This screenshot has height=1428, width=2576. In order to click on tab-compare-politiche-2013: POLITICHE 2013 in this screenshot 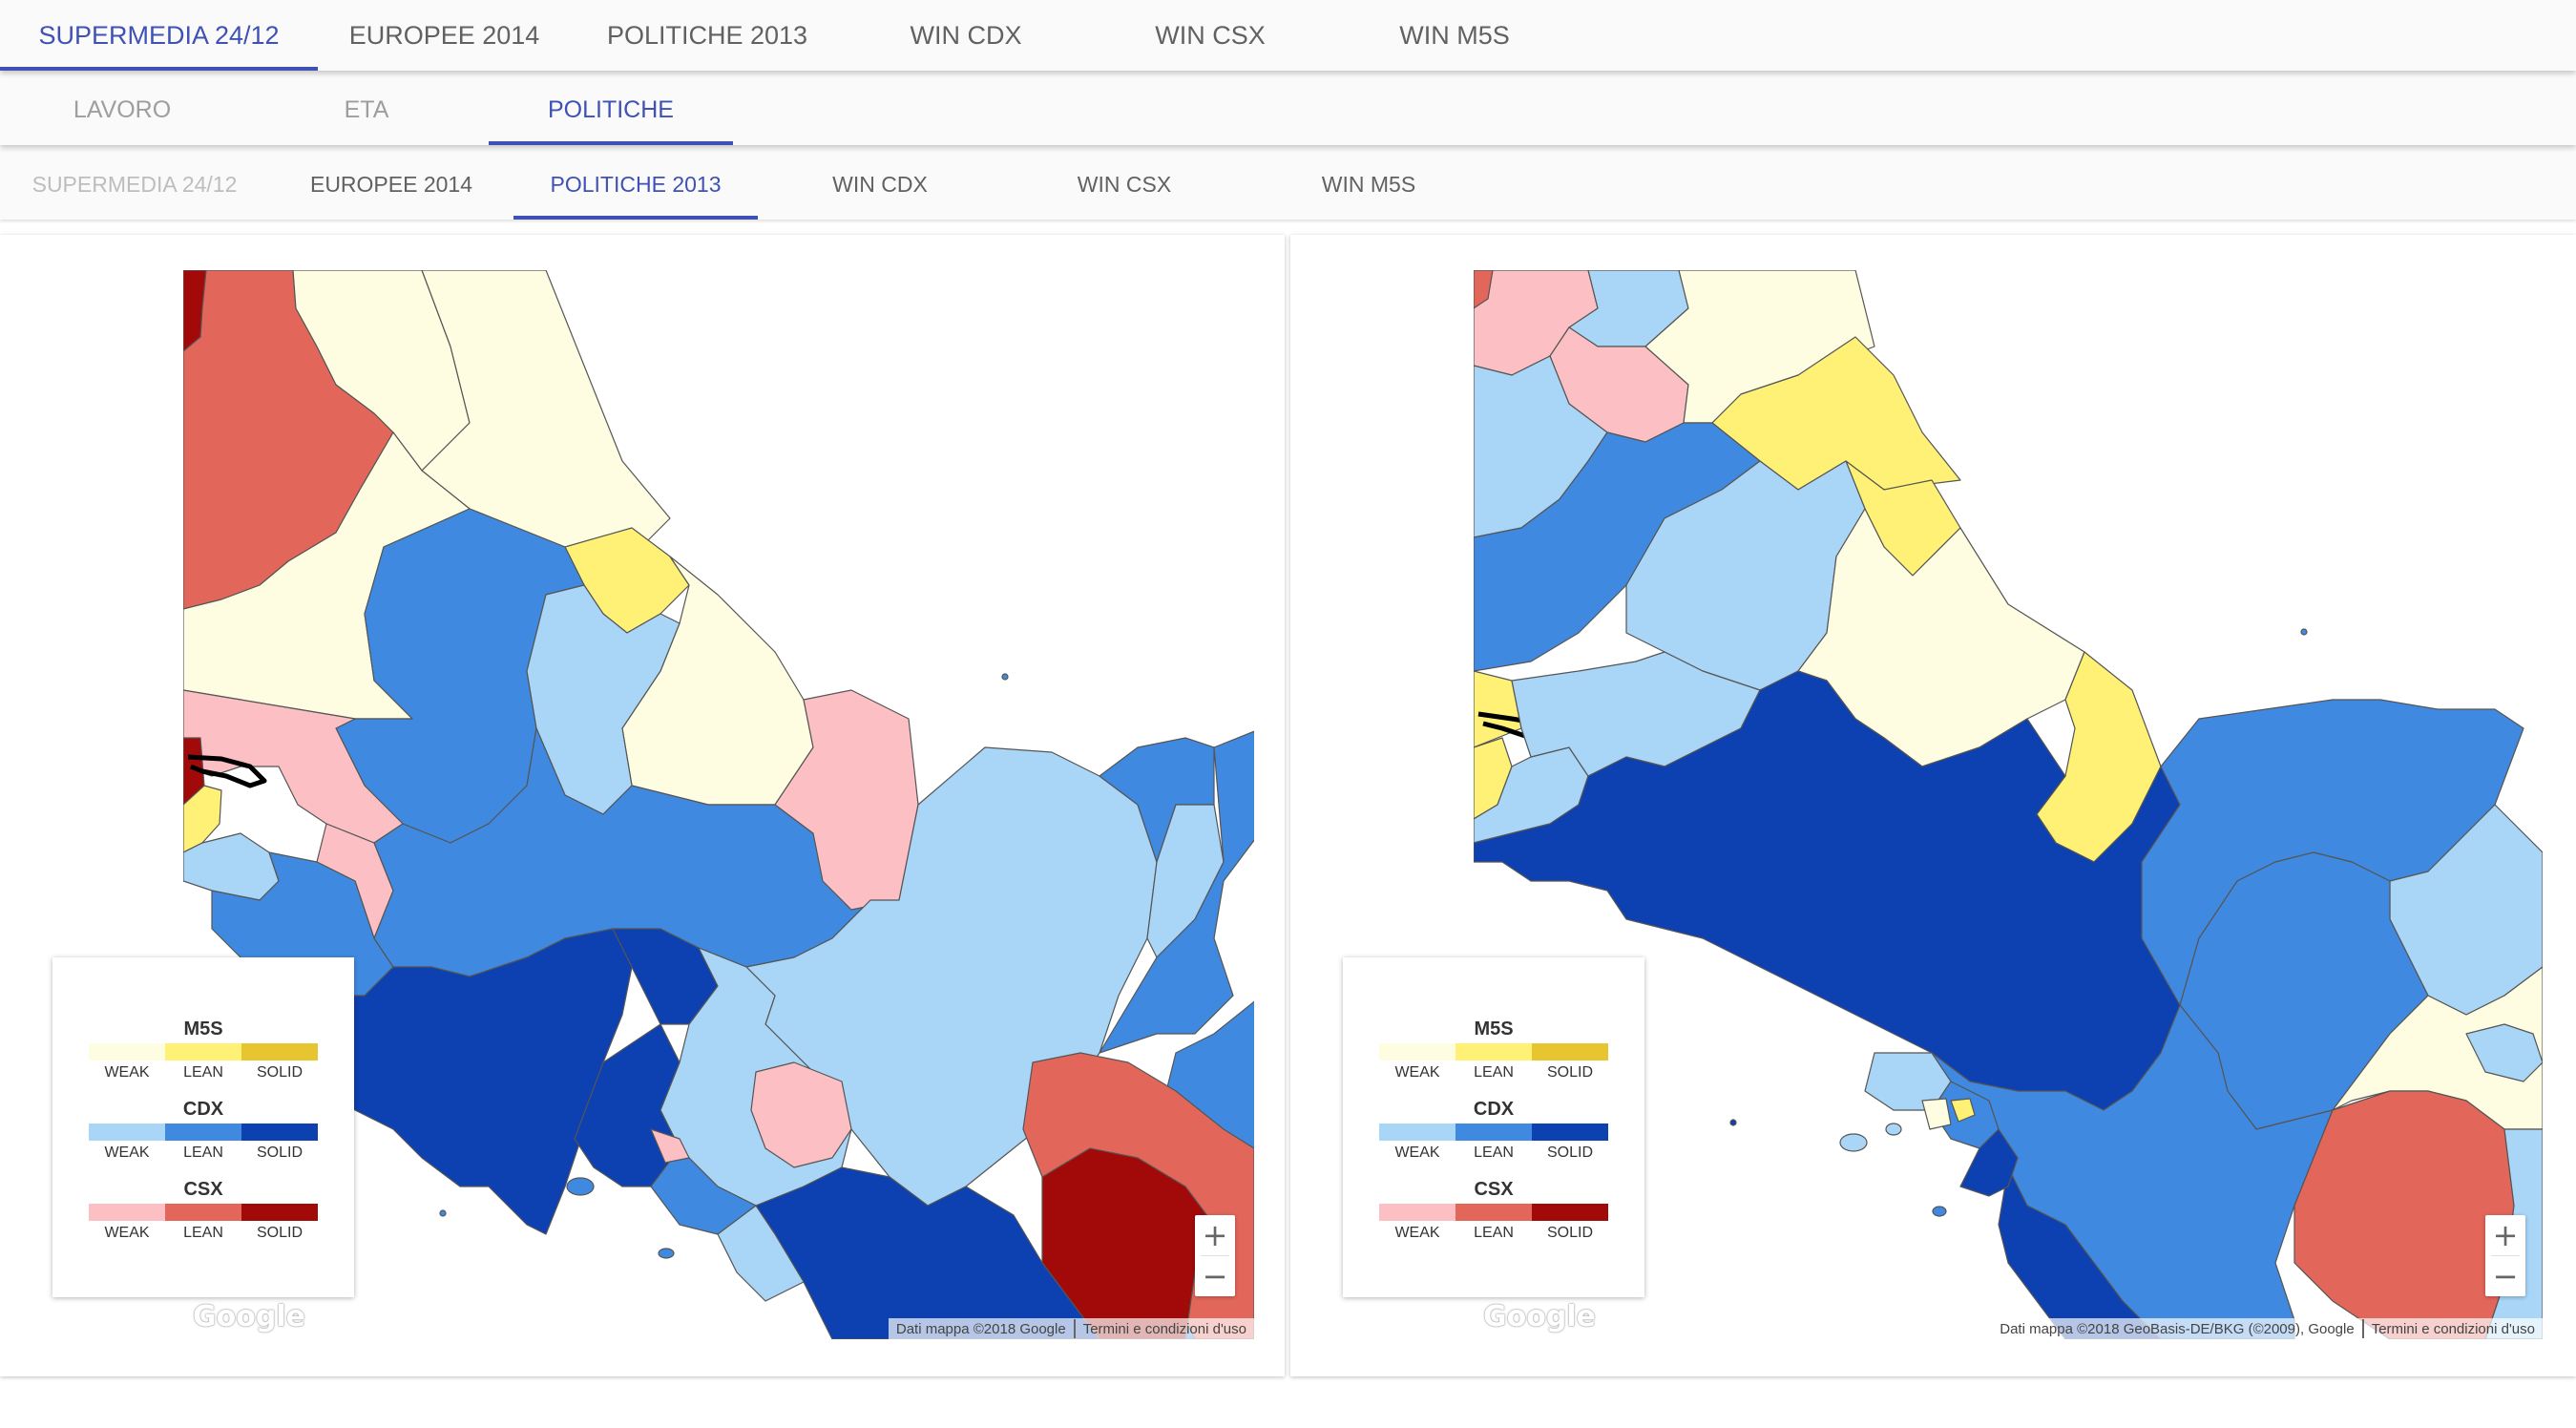, I will do `click(635, 185)`.